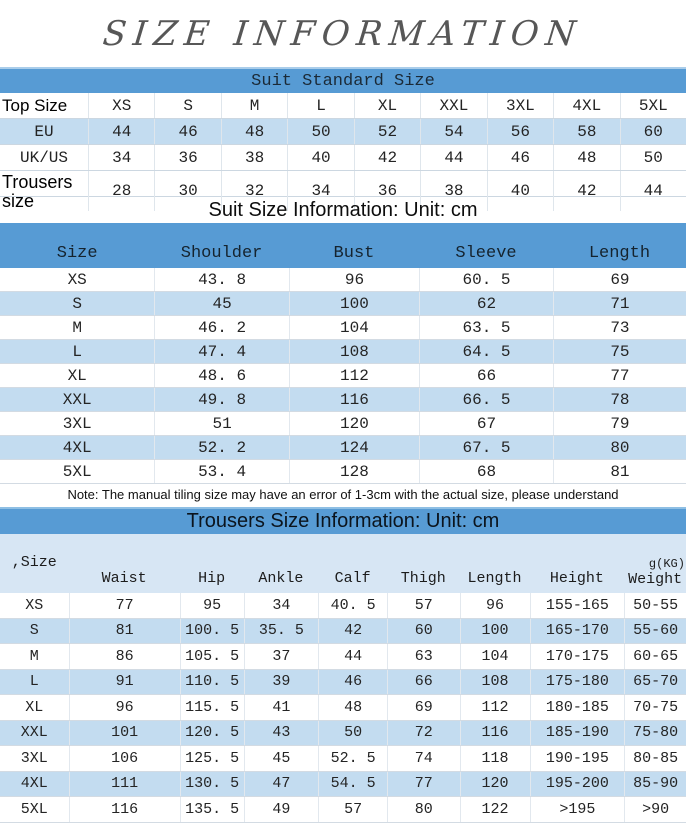 The height and width of the screenshot is (823, 686). Describe the element at coordinates (619, 399) in the screenshot. I see `cell: 78` at that location.